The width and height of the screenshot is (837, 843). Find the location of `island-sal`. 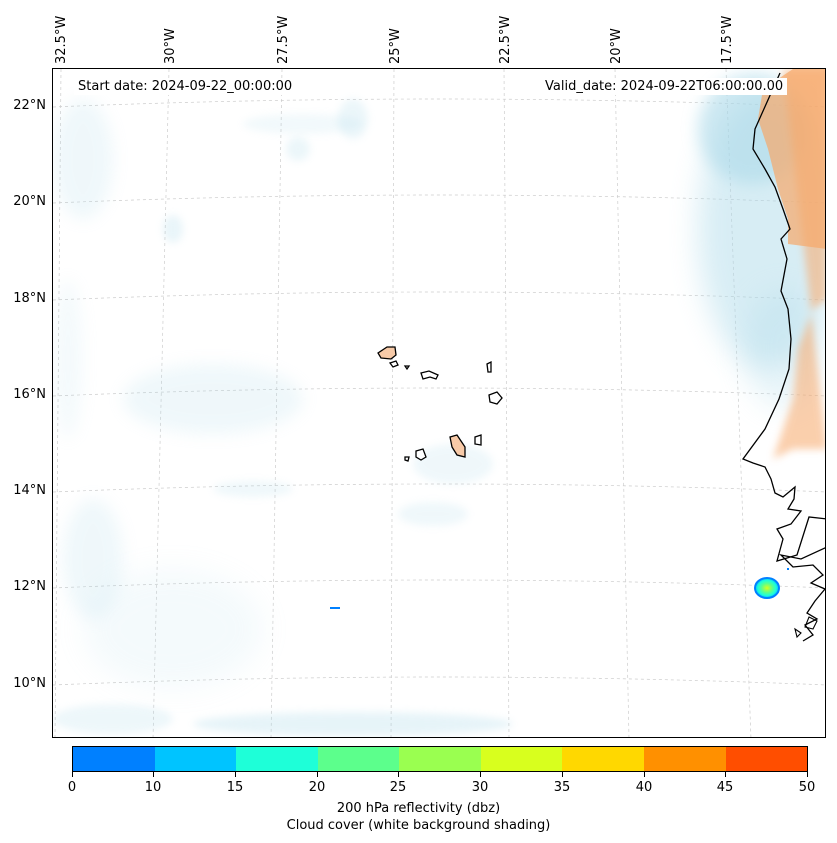

island-sal is located at coordinates (489, 366).